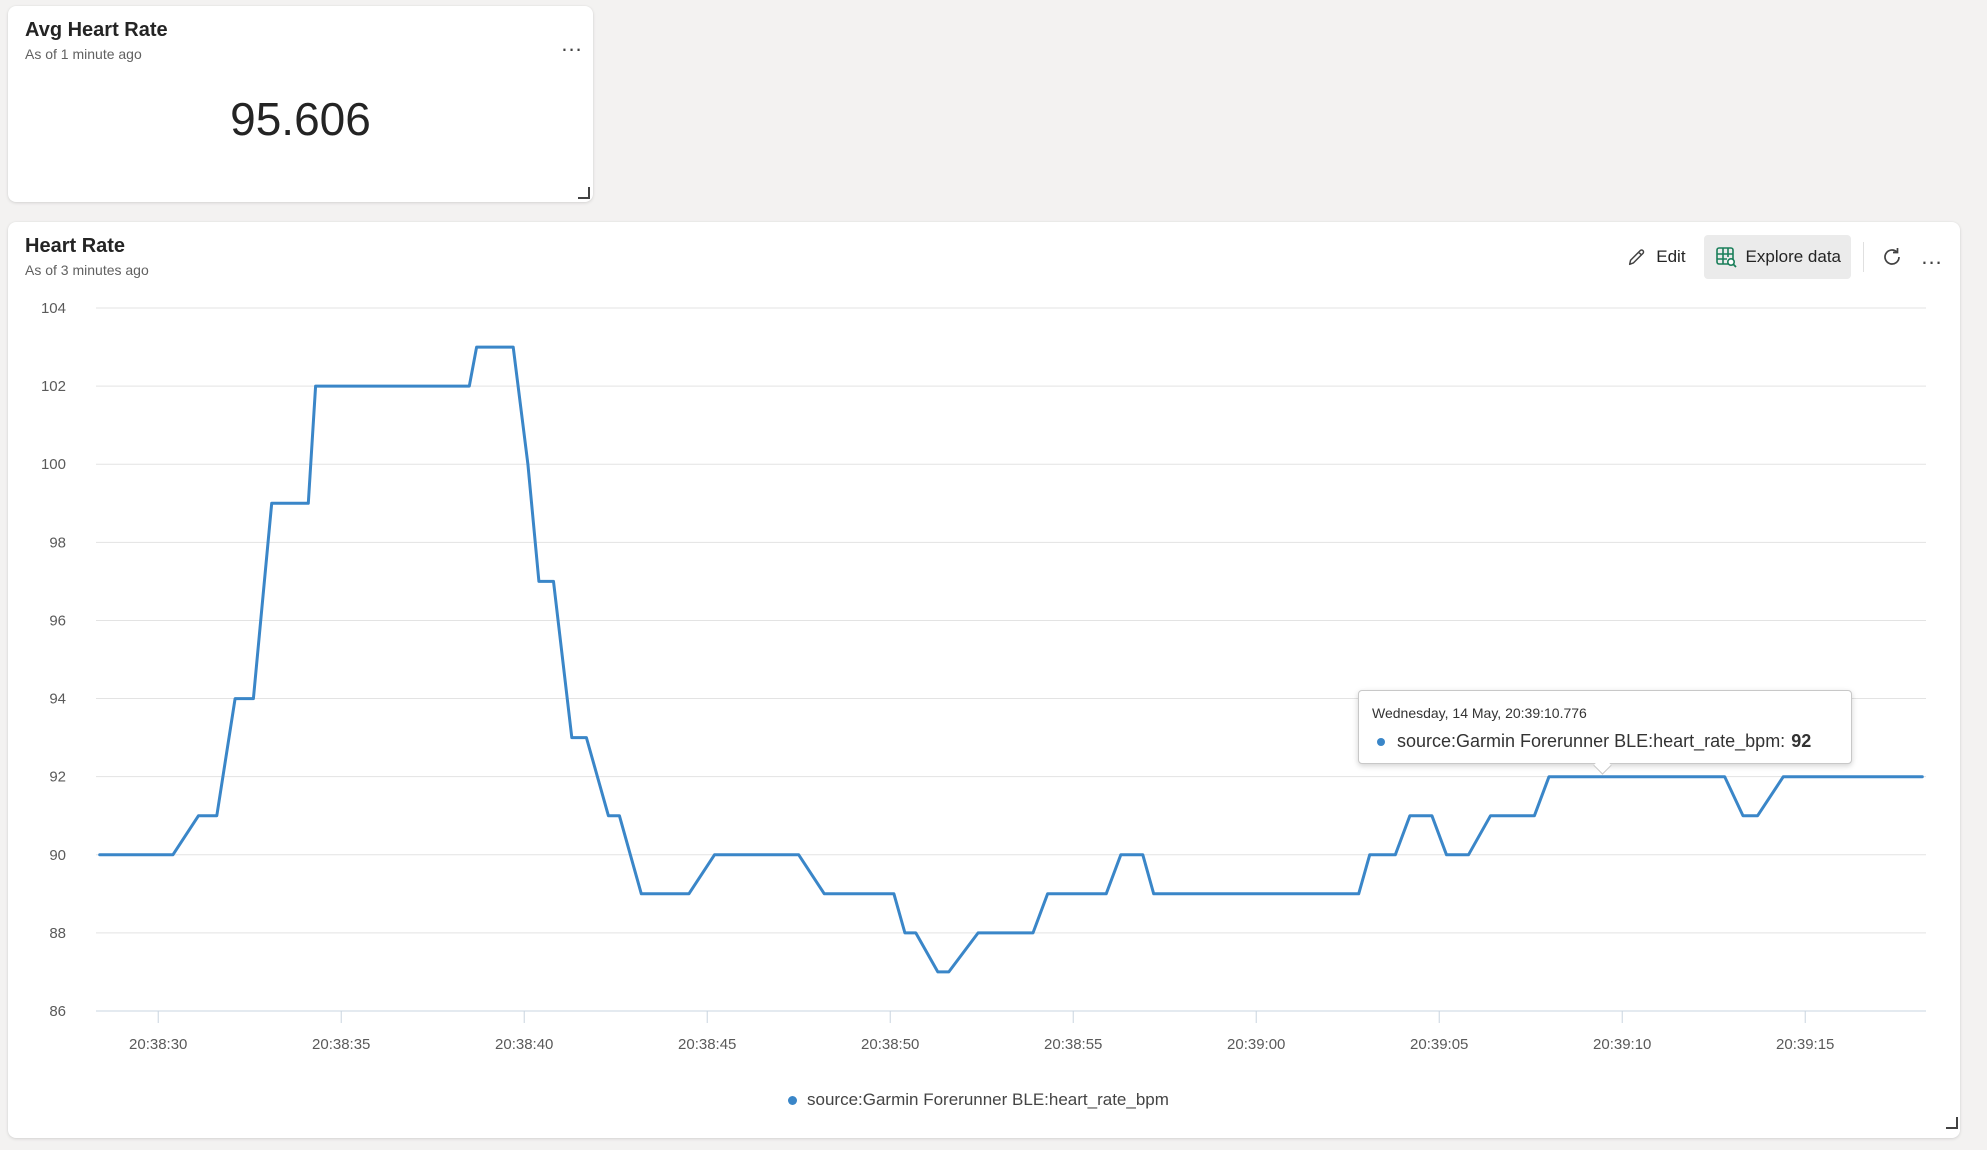  Describe the element at coordinates (1622, 1044) in the screenshot. I see `x-tick-label: 20:39:10` at that location.